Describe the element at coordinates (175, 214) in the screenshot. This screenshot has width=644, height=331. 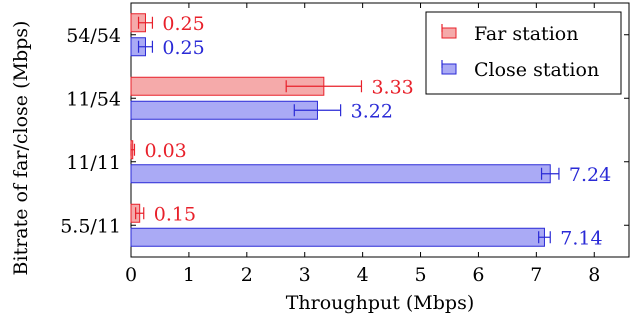
I see `data-label: 0.15` at that location.